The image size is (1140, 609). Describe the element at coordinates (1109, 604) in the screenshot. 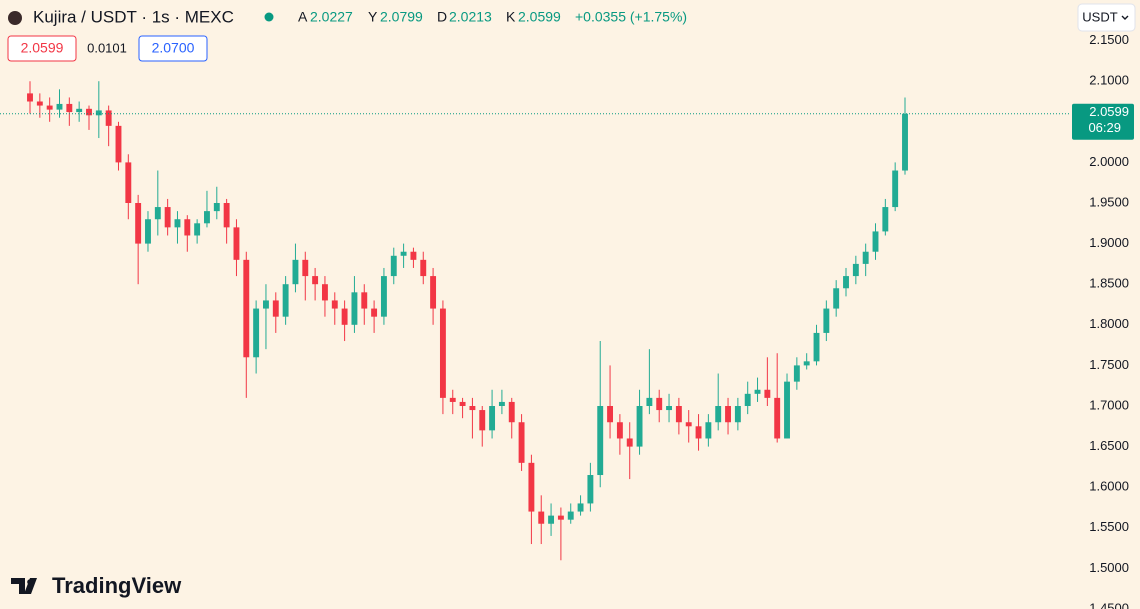

I see `y-tick-label: 1.4500` at that location.